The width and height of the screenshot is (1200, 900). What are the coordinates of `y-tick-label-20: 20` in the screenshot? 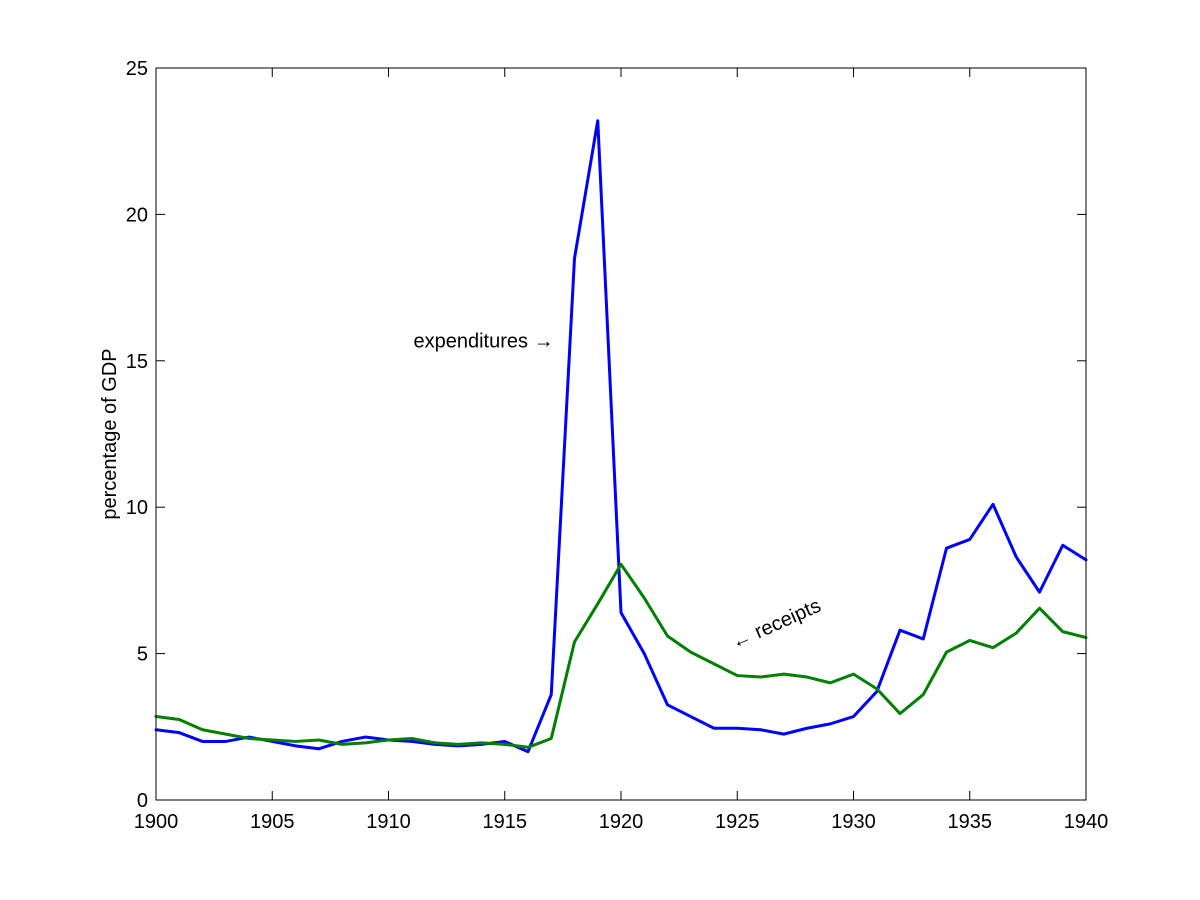 It's located at (137, 215).